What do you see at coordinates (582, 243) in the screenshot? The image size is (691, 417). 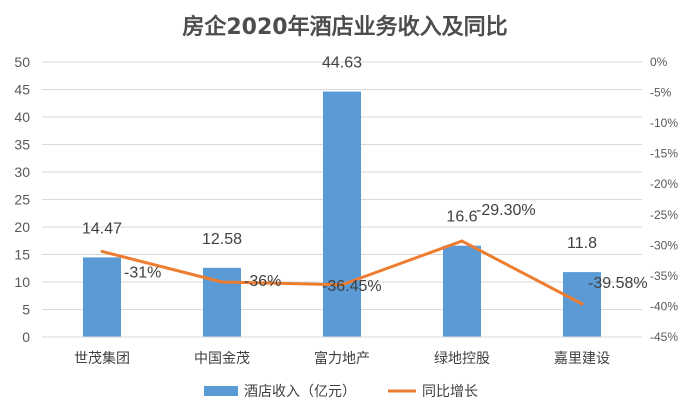 I see `bar-value-label: 11.8` at bounding box center [582, 243].